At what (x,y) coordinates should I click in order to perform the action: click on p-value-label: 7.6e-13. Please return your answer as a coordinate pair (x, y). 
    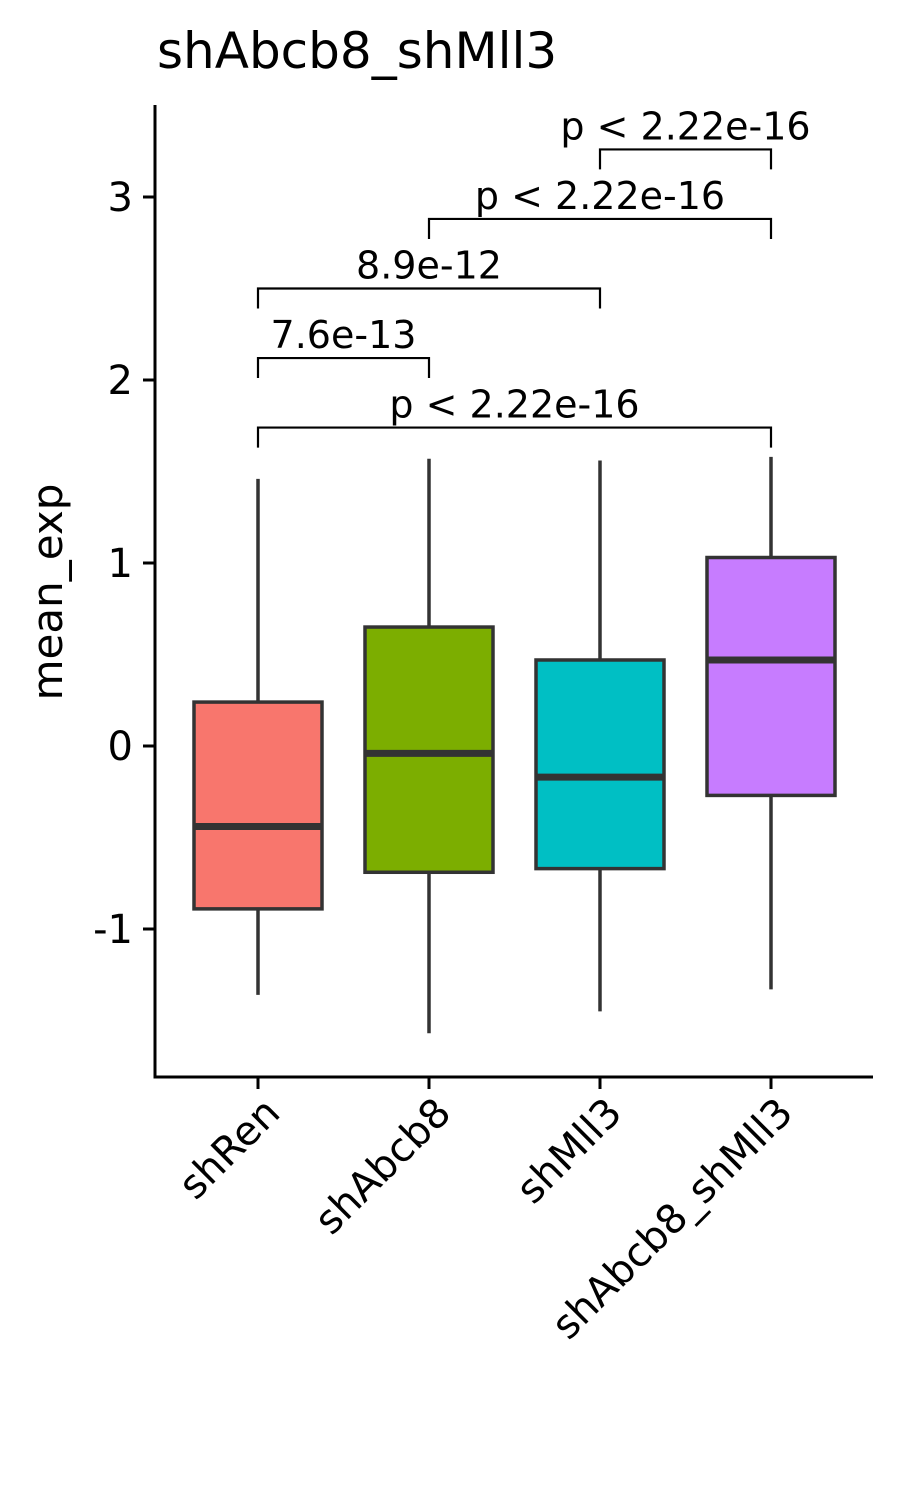
    Looking at the image, I should click on (344, 335).